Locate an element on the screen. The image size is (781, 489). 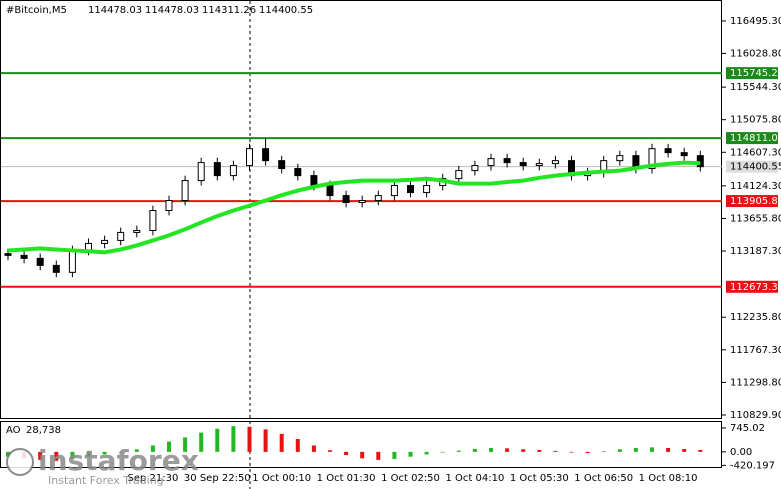
chart-title: #Bitcoin,M5 is located at coordinates (36, 10).